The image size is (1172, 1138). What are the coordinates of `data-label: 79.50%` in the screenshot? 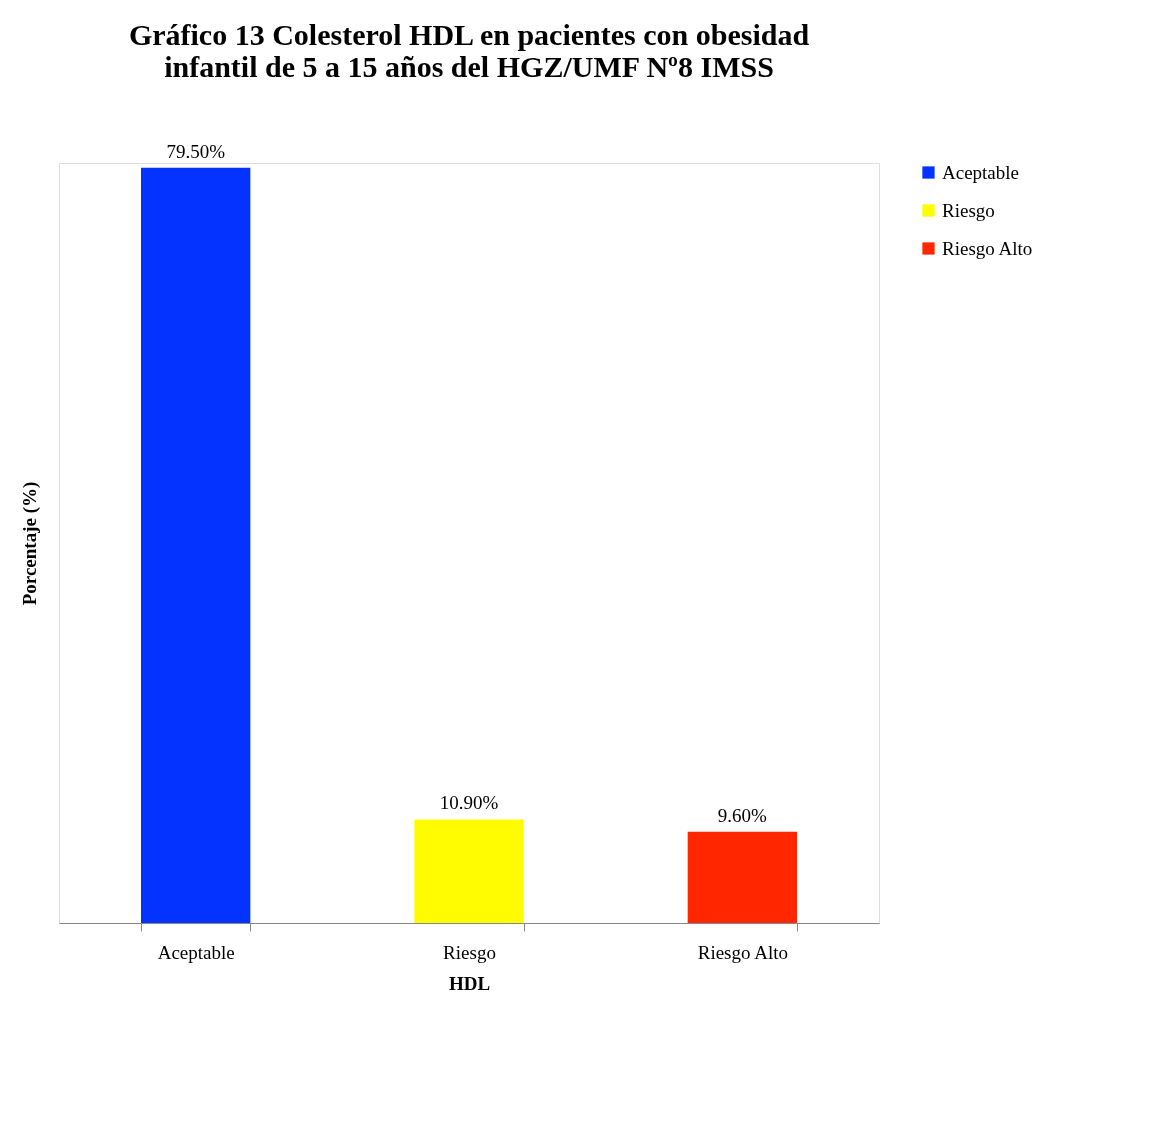 It's located at (196, 151).